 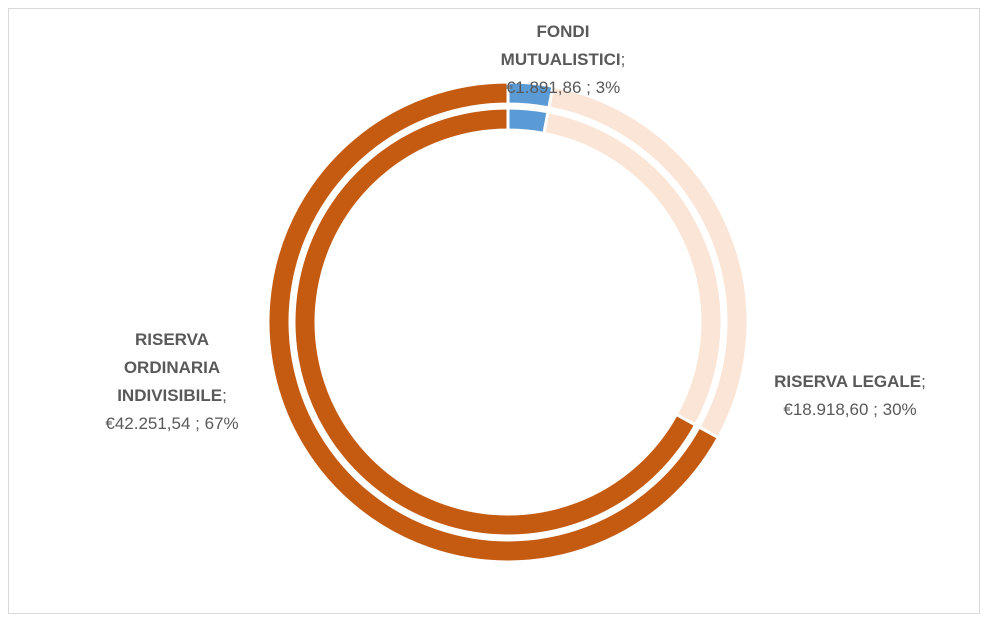 What do you see at coordinates (850, 396) in the screenshot?
I see `data-label: RISERVA LEGALE; €18.918,60 ; 30%` at bounding box center [850, 396].